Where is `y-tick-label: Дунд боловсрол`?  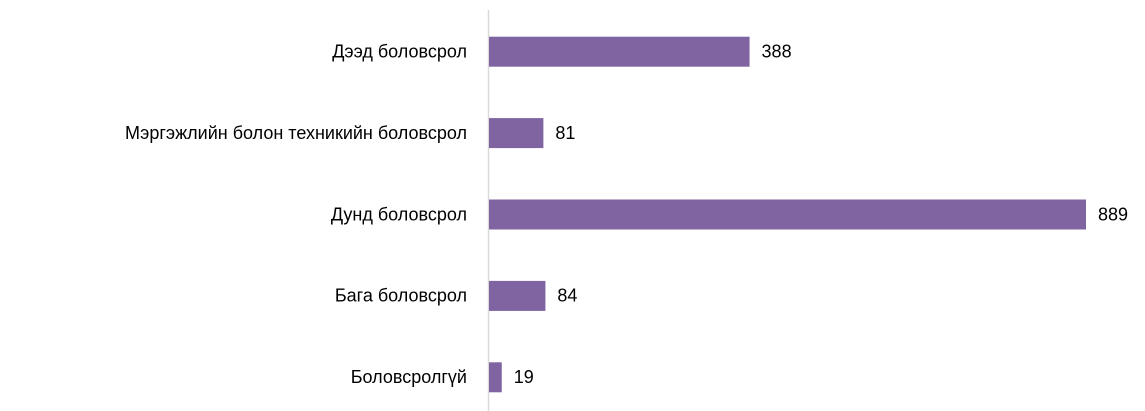
y-tick-label: Дунд боловсрол is located at coordinates (399, 214).